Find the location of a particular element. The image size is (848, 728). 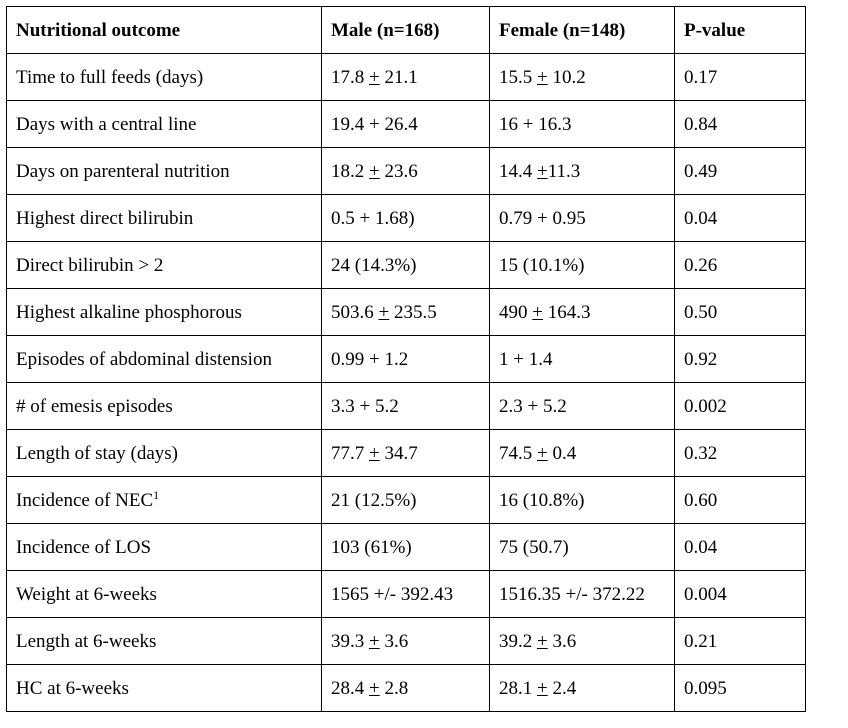

cell-female: 490 + 164.3 is located at coordinates (582, 312).